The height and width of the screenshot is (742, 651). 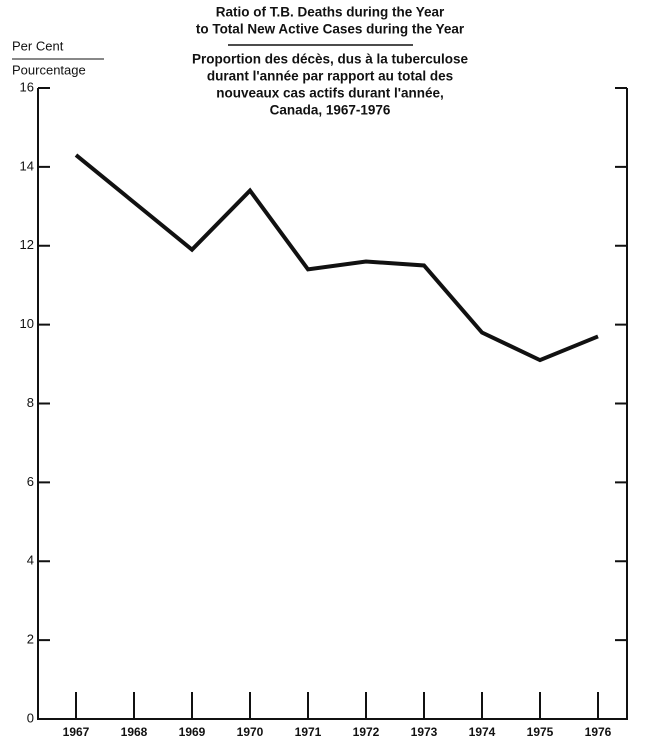 I want to click on y-tick-label: 4, so click(x=30, y=560).